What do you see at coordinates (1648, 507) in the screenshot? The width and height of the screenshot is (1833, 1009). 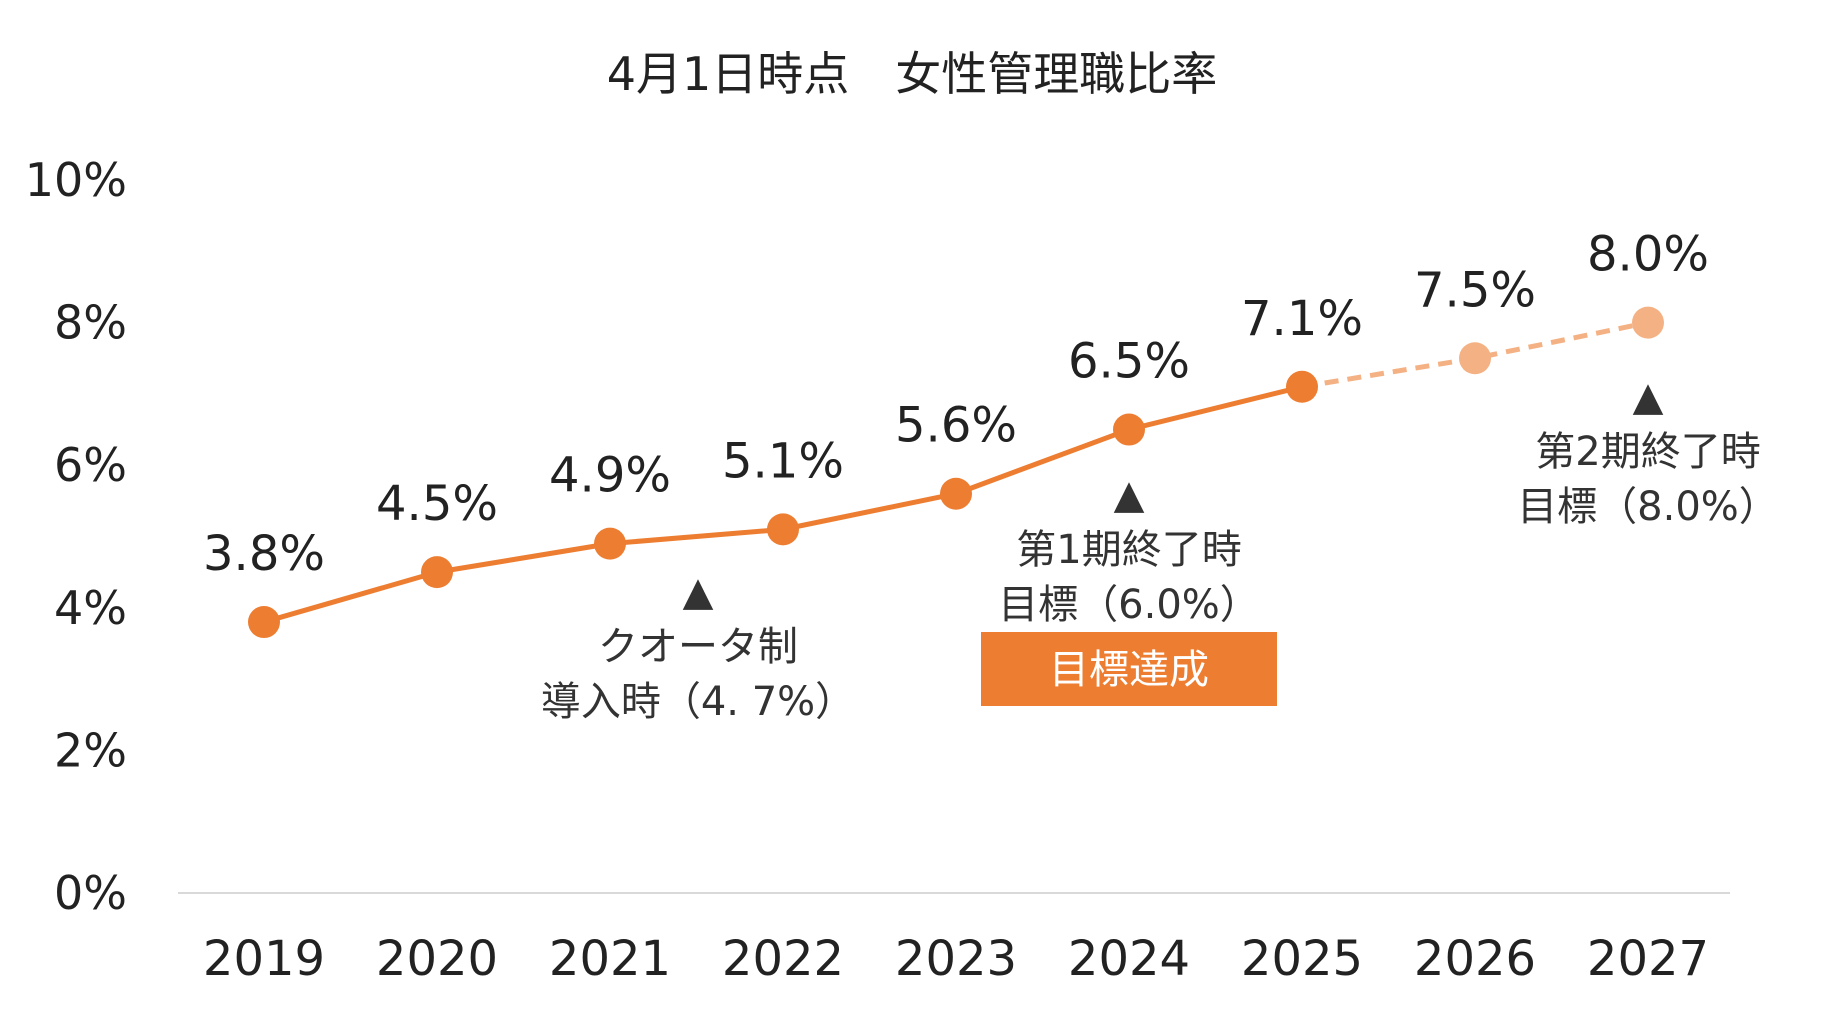 I see `annotation-text: 目標（8.0%）` at bounding box center [1648, 507].